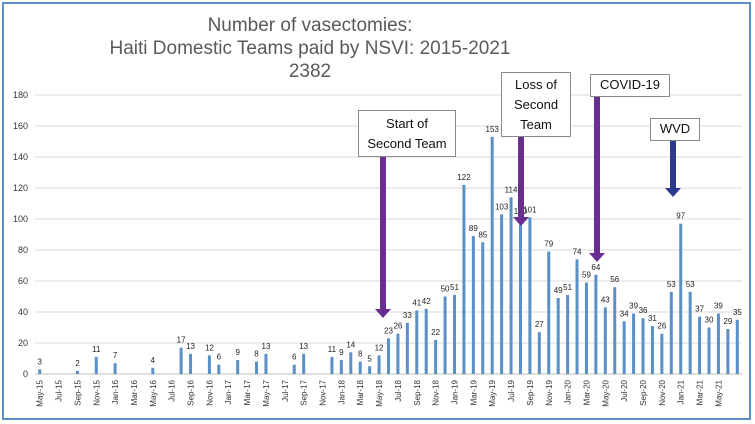 The width and height of the screenshot is (755, 424). Describe the element at coordinates (630, 85) in the screenshot. I see `callout-covid: COVID-19` at that location.